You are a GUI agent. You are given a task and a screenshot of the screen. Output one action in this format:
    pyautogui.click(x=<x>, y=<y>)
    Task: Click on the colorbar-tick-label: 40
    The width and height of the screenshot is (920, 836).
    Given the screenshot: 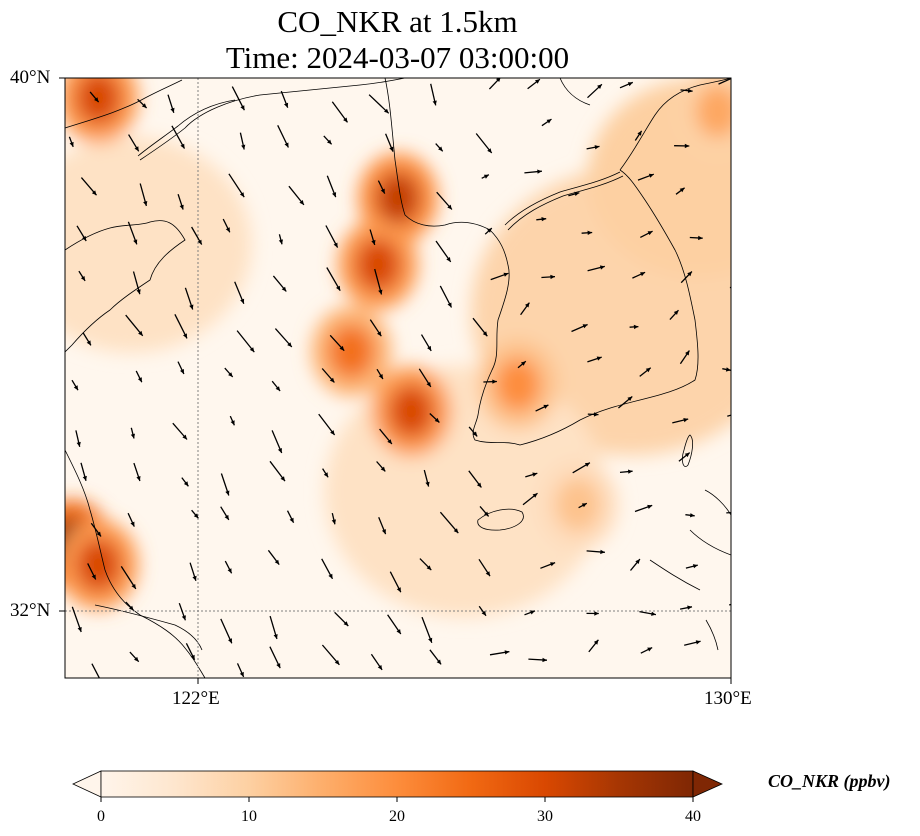 What is the action you would take?
    pyautogui.click(x=693, y=816)
    